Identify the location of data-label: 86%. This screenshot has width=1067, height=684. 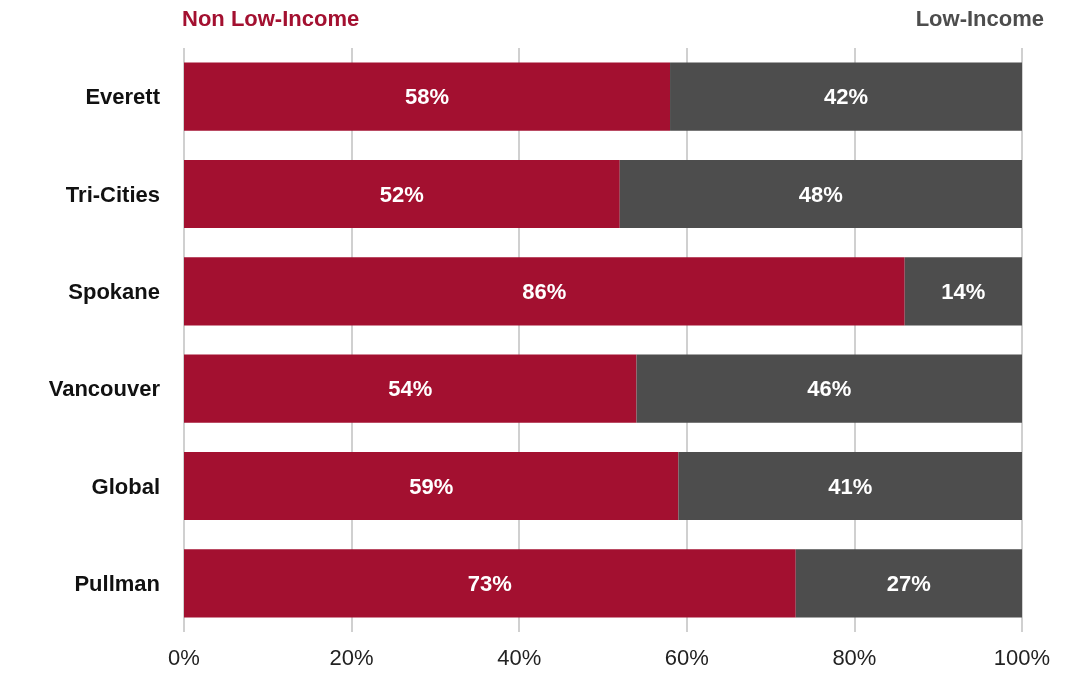
(544, 291).